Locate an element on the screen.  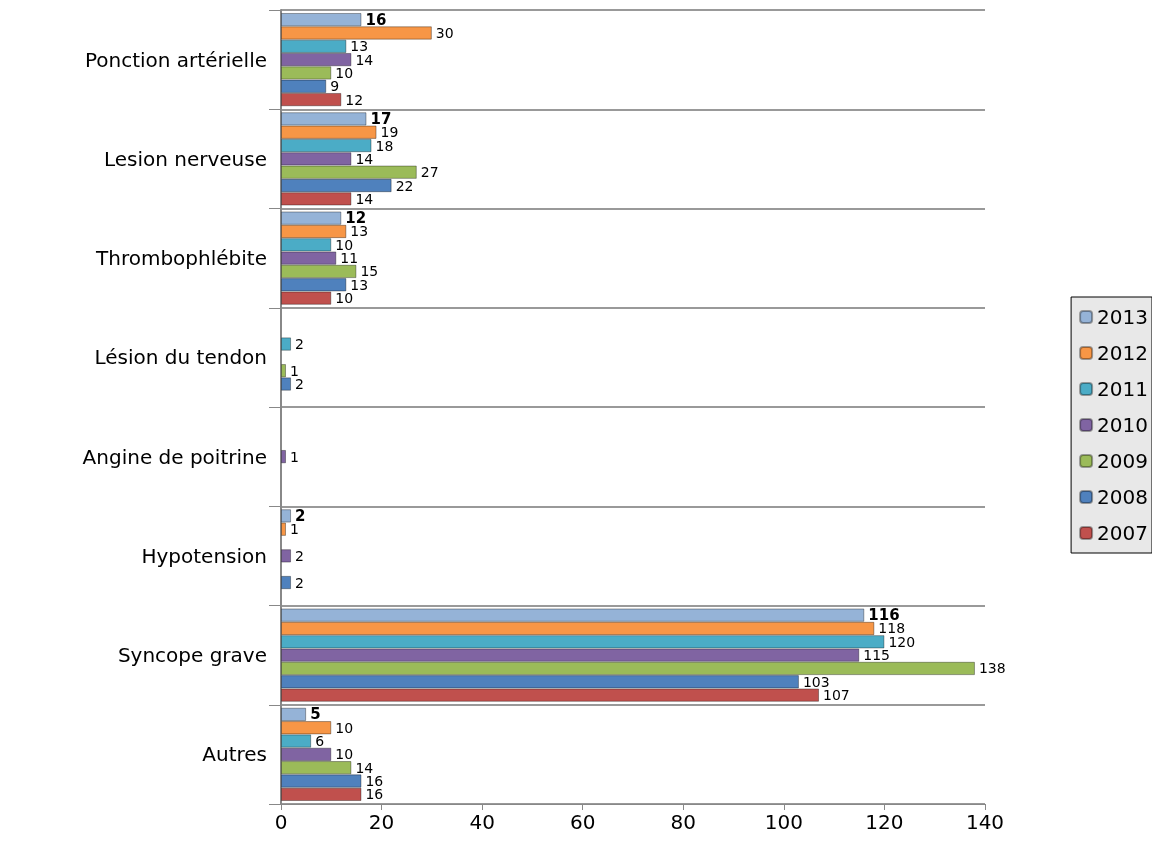
data-label: 103 is located at coordinates (816, 681).